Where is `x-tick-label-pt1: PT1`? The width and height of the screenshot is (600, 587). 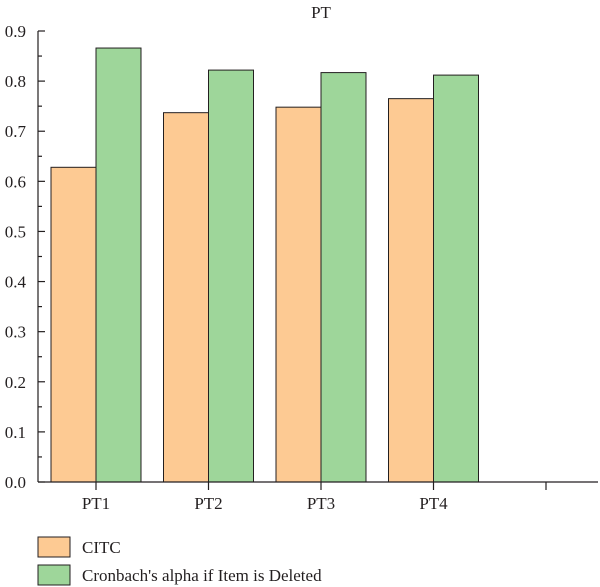 x-tick-label-pt1: PT1 is located at coordinates (96, 503).